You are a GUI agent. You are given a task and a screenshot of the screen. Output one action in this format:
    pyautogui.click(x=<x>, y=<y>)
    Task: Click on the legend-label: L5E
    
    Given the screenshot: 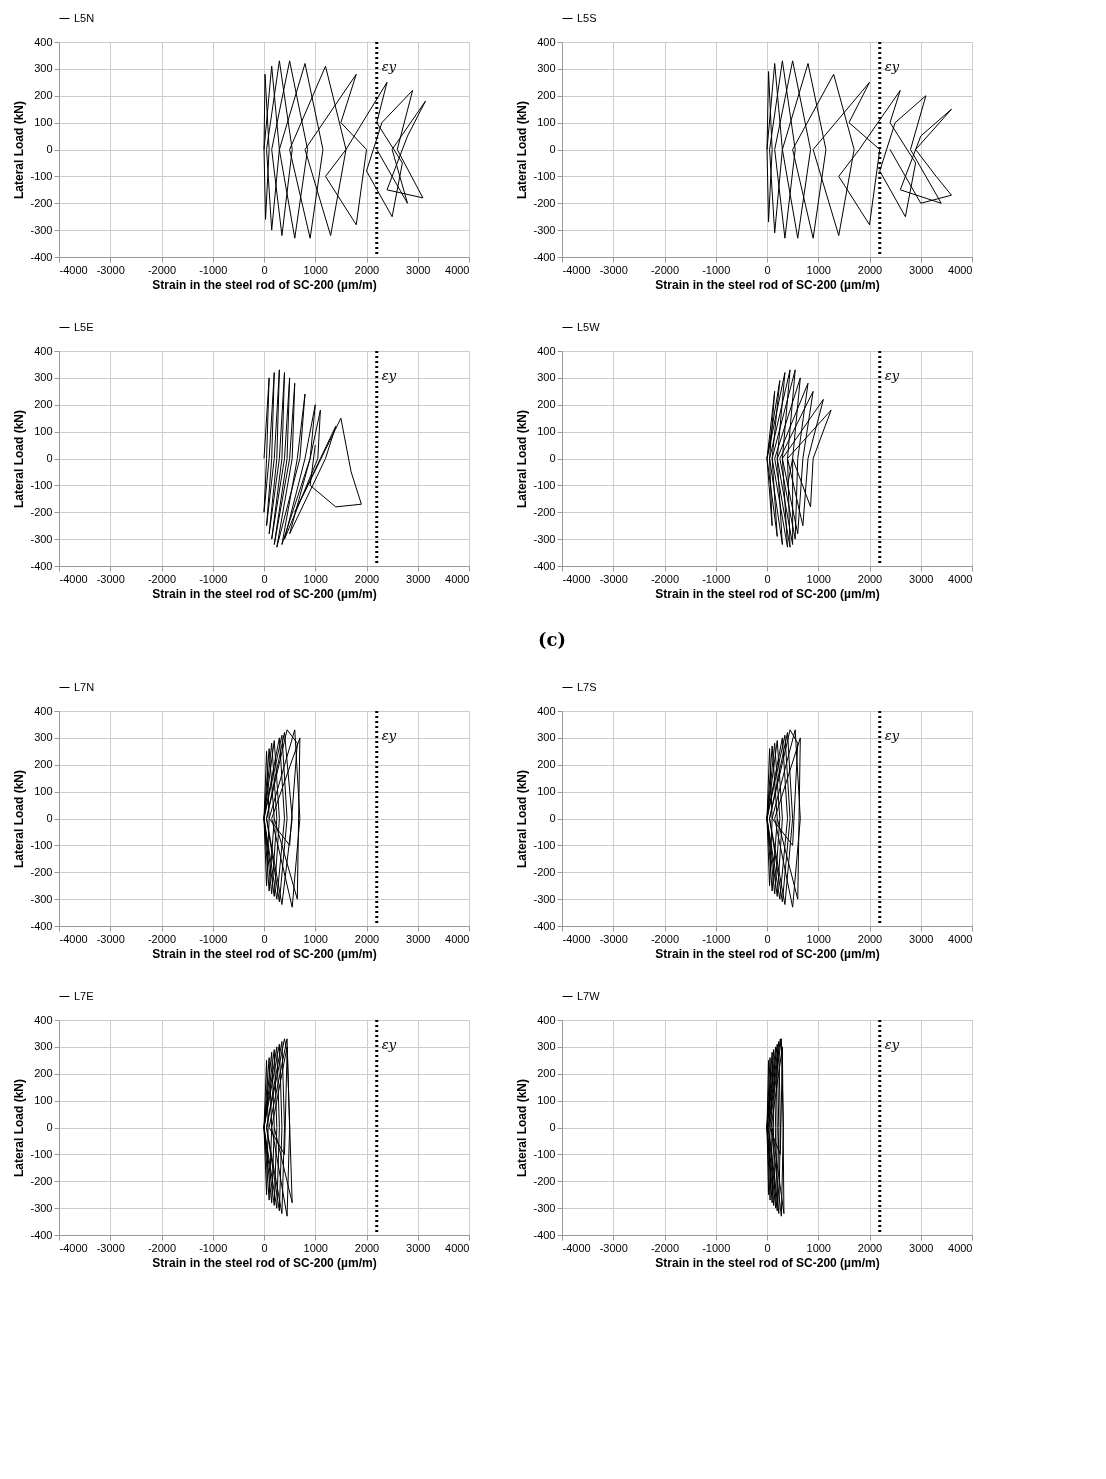 What is the action you would take?
    pyautogui.click(x=84, y=326)
    